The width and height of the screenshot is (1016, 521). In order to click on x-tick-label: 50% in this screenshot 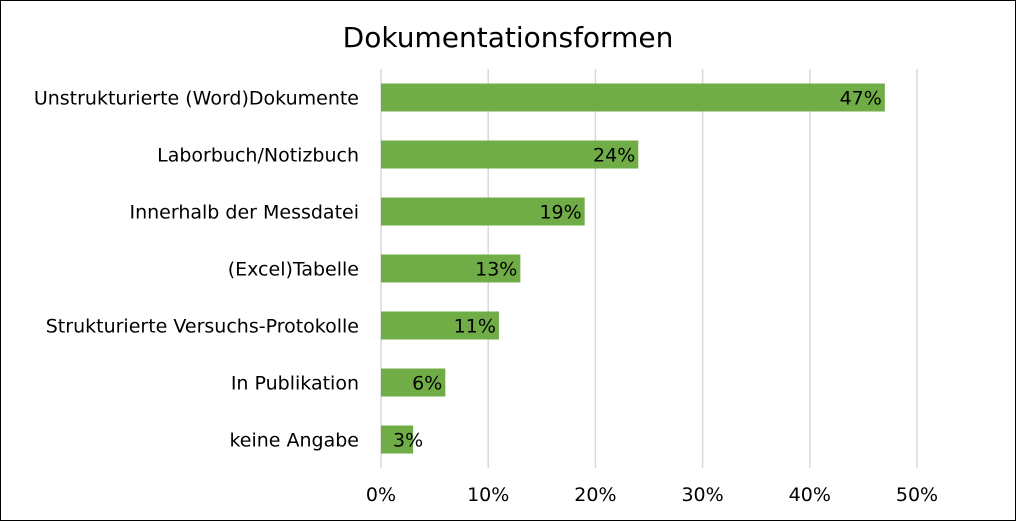, I will do `click(917, 495)`.